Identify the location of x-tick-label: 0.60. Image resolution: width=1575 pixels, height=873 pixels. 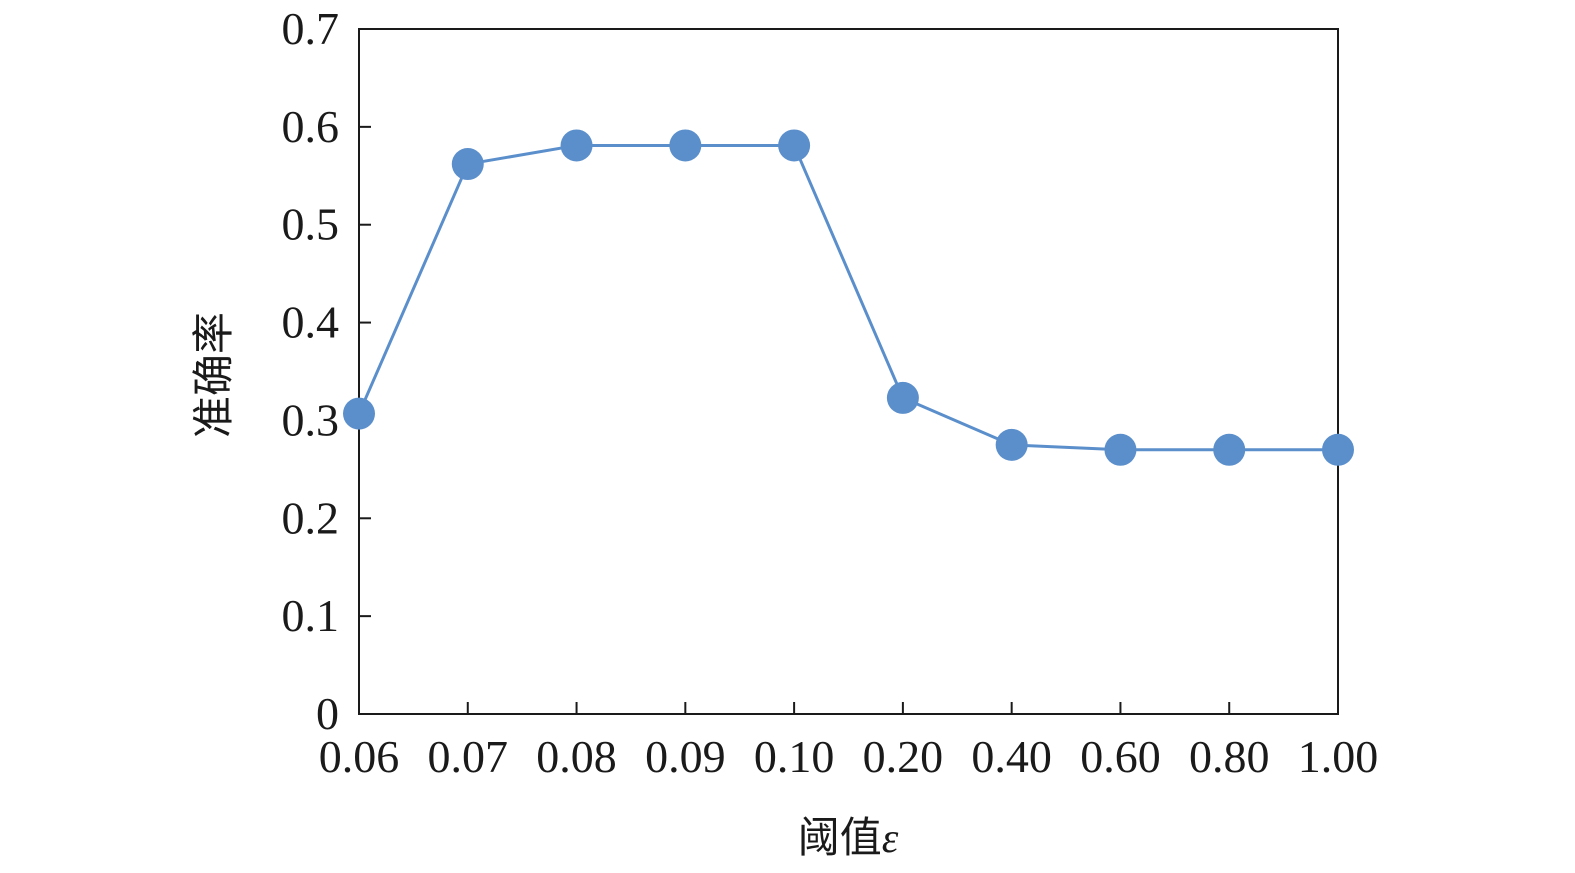
(1120, 756).